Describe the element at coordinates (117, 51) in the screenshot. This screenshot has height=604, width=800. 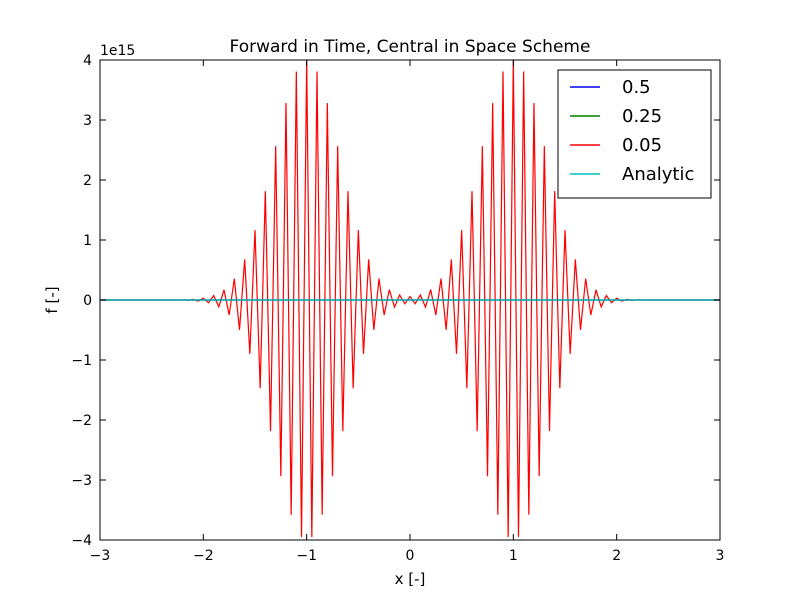
I see `y-axis-multiplier: 1e15` at that location.